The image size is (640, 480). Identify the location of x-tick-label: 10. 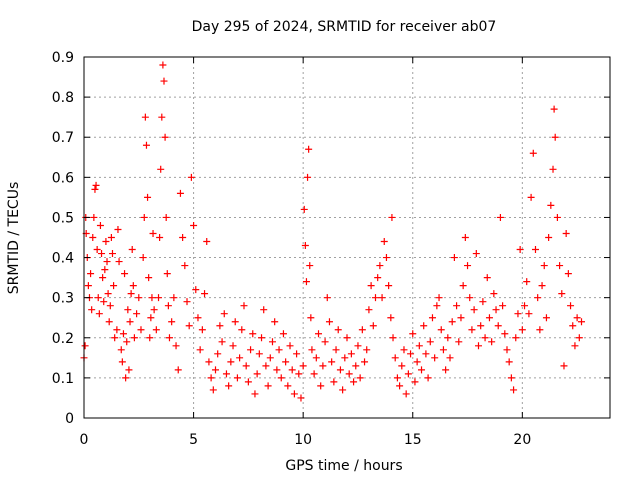
(303, 440).